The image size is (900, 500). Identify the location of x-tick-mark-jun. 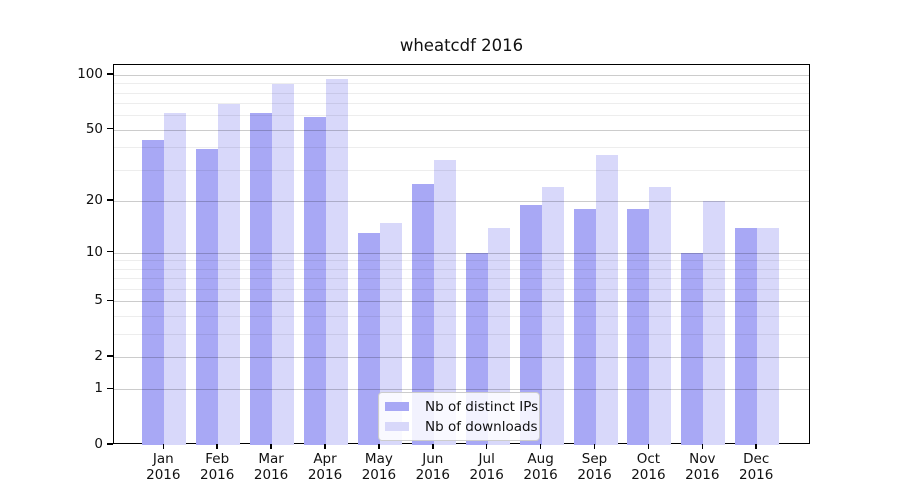
(433, 446).